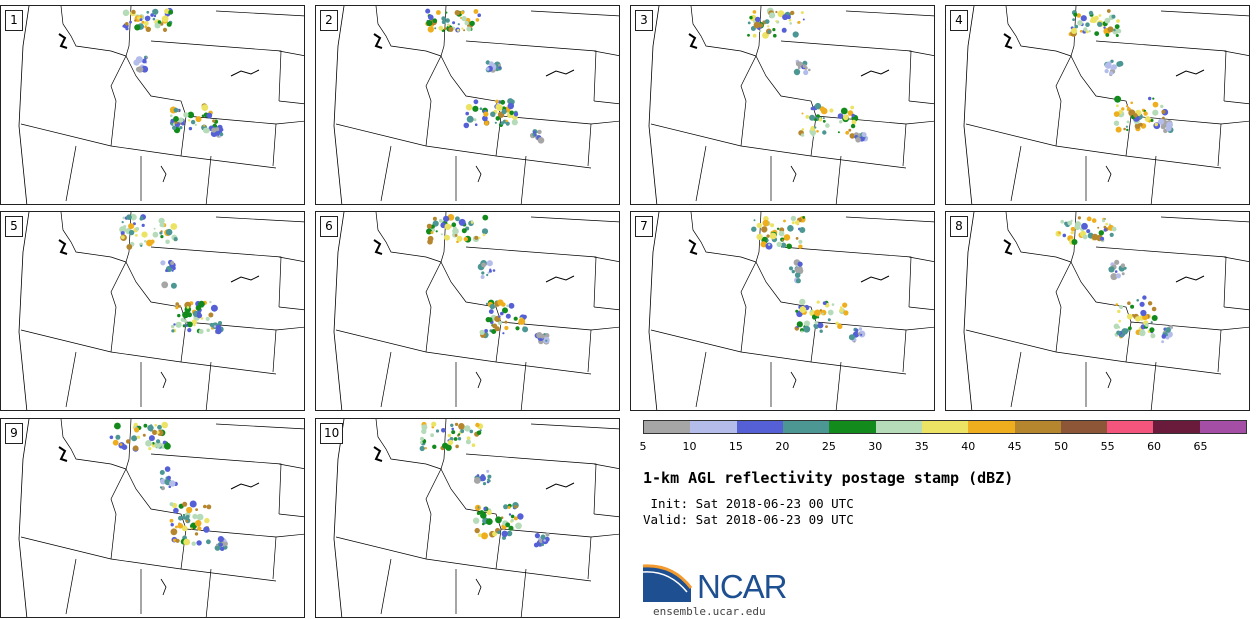 This screenshot has height=619, width=1260. What do you see at coordinates (959, 226) in the screenshot?
I see `member-number-label: 8` at bounding box center [959, 226].